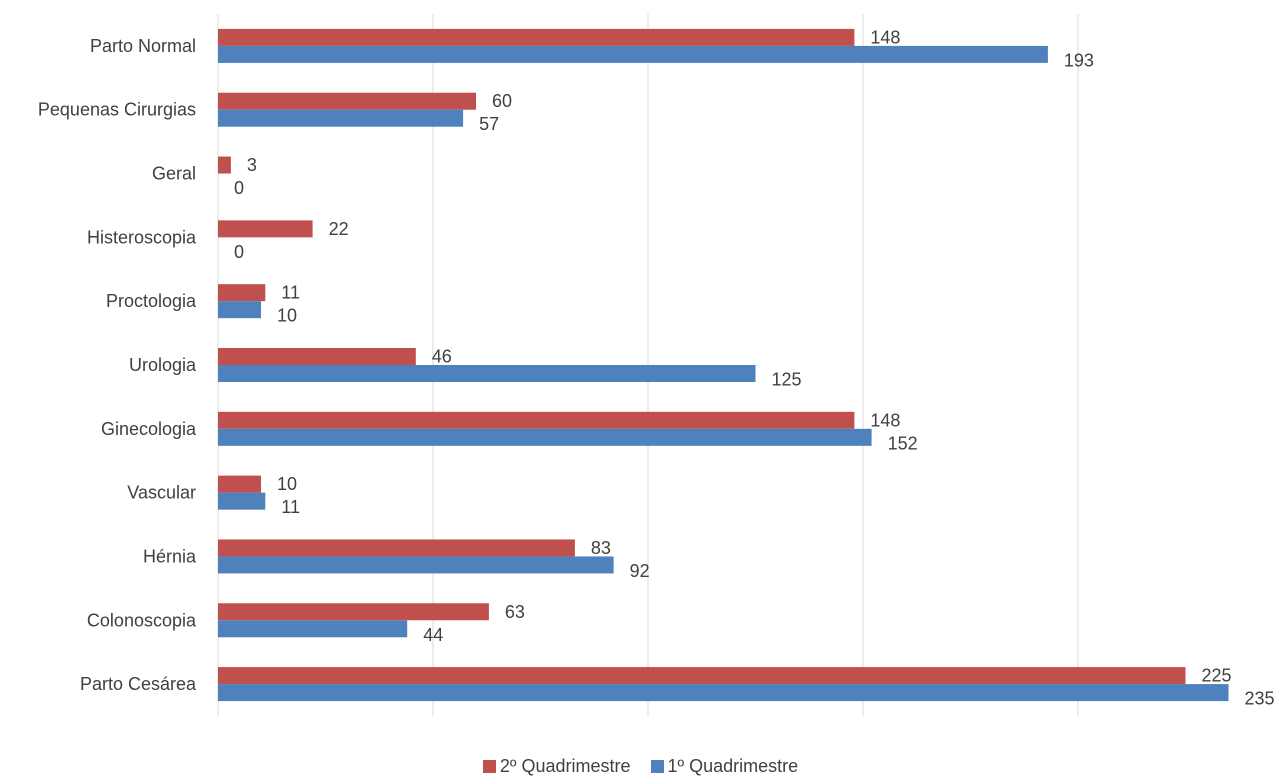 This screenshot has height=777, width=1281. I want to click on legend: 2º Quadrimestre 1º Quadrimestre, so click(640, 766).